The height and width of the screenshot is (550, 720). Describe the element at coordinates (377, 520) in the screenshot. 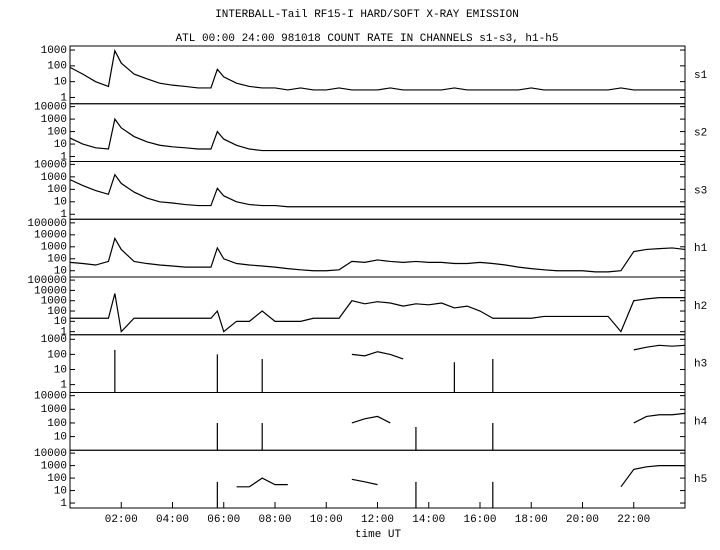

I see `x-tick-label: 12:00` at that location.